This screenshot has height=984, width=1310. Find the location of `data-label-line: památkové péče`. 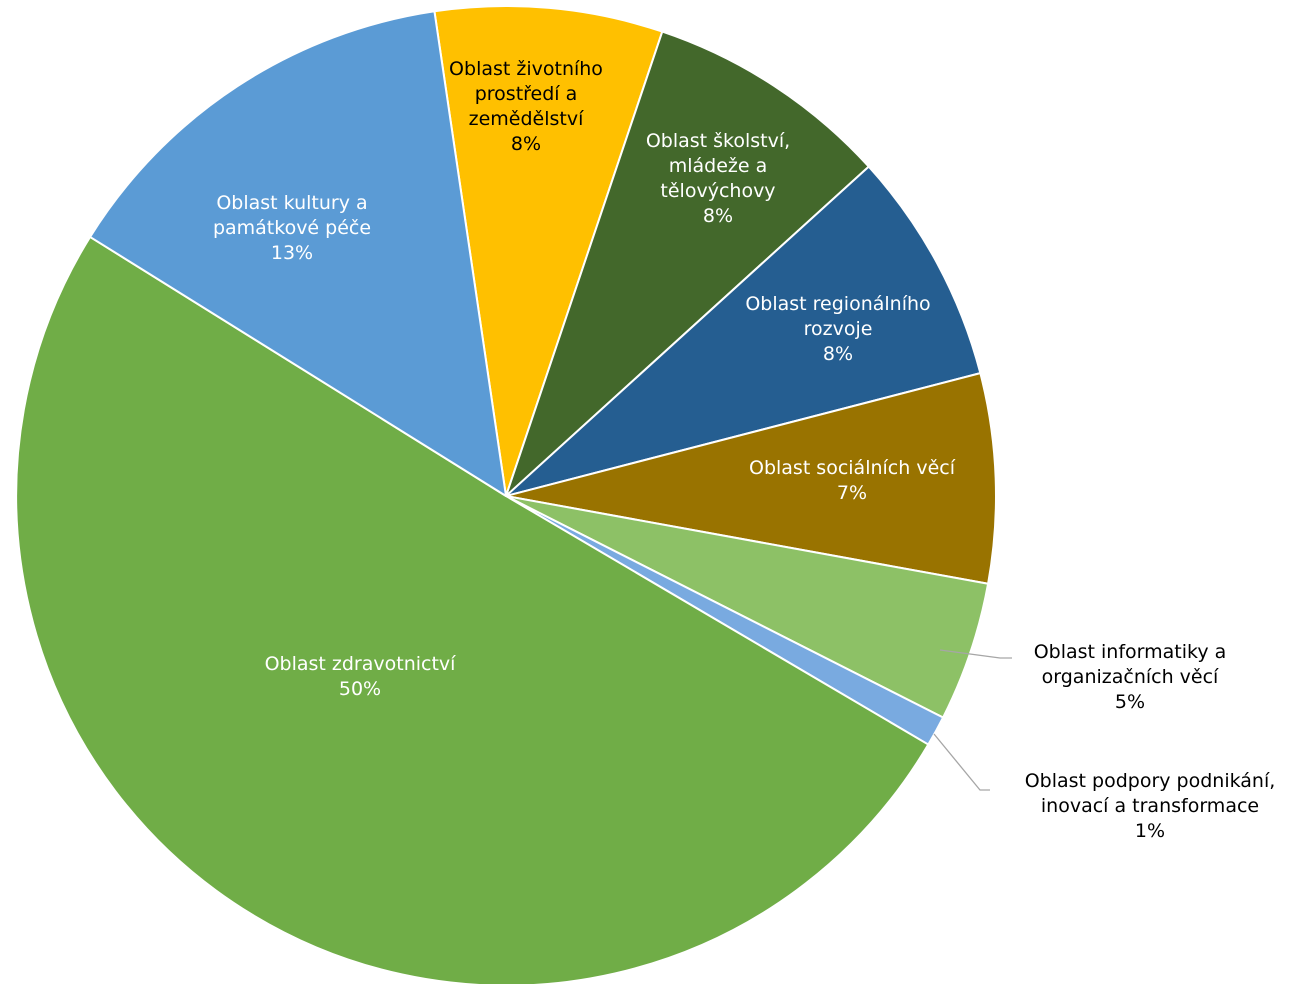

data-label-line: památkové péče is located at coordinates (292, 228).